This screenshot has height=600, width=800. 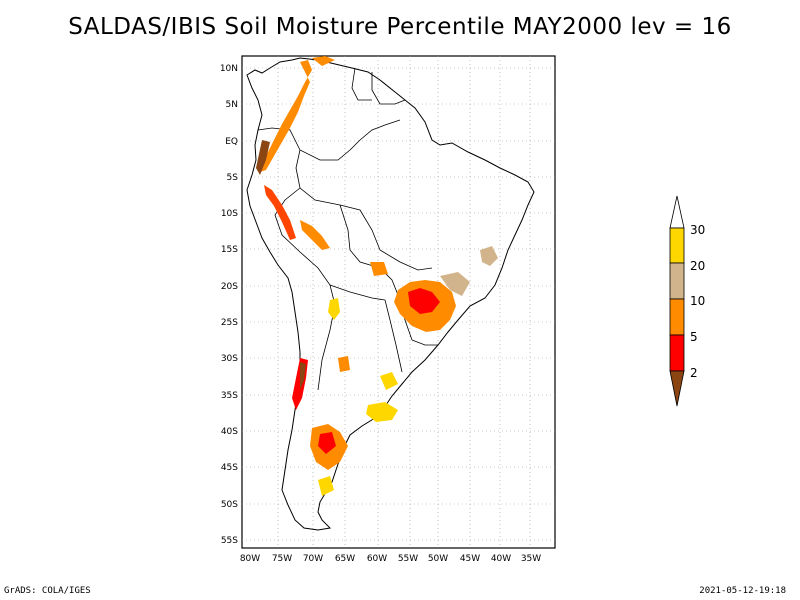 What do you see at coordinates (323, 61) in the screenshot?
I see `venezuela-patch` at bounding box center [323, 61].